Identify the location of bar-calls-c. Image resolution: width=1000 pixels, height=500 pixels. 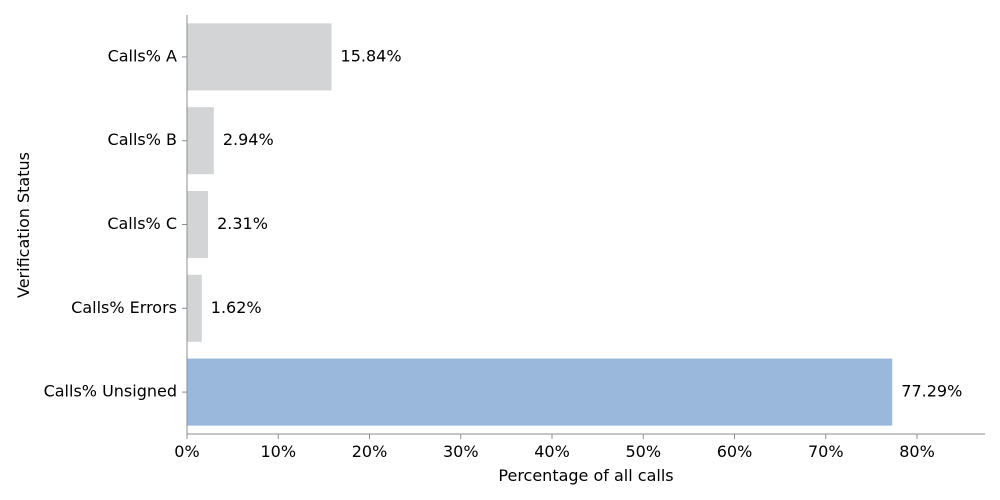
(198, 224).